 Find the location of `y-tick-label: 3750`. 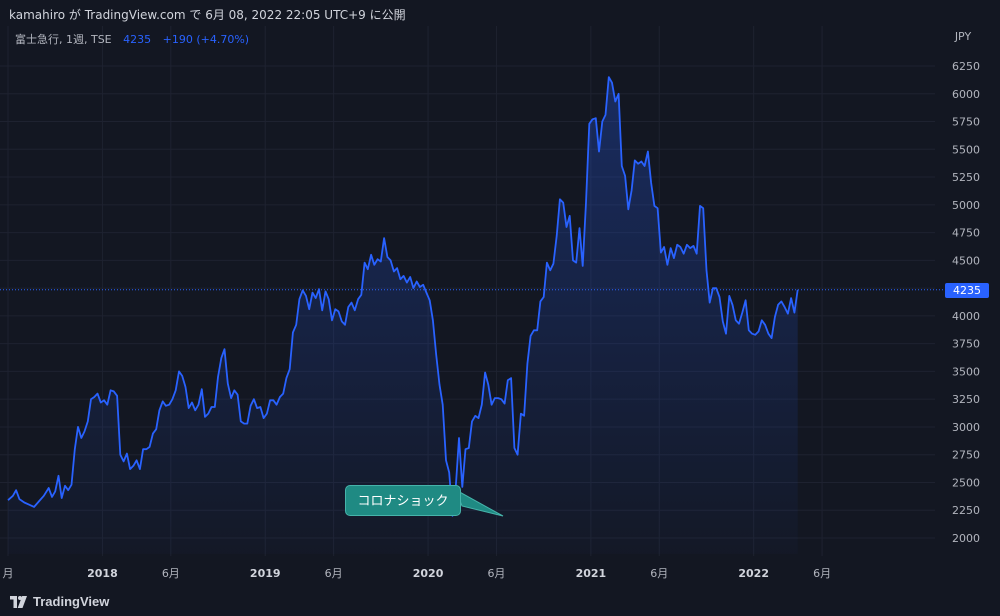

y-tick-label: 3750 is located at coordinates (966, 344).